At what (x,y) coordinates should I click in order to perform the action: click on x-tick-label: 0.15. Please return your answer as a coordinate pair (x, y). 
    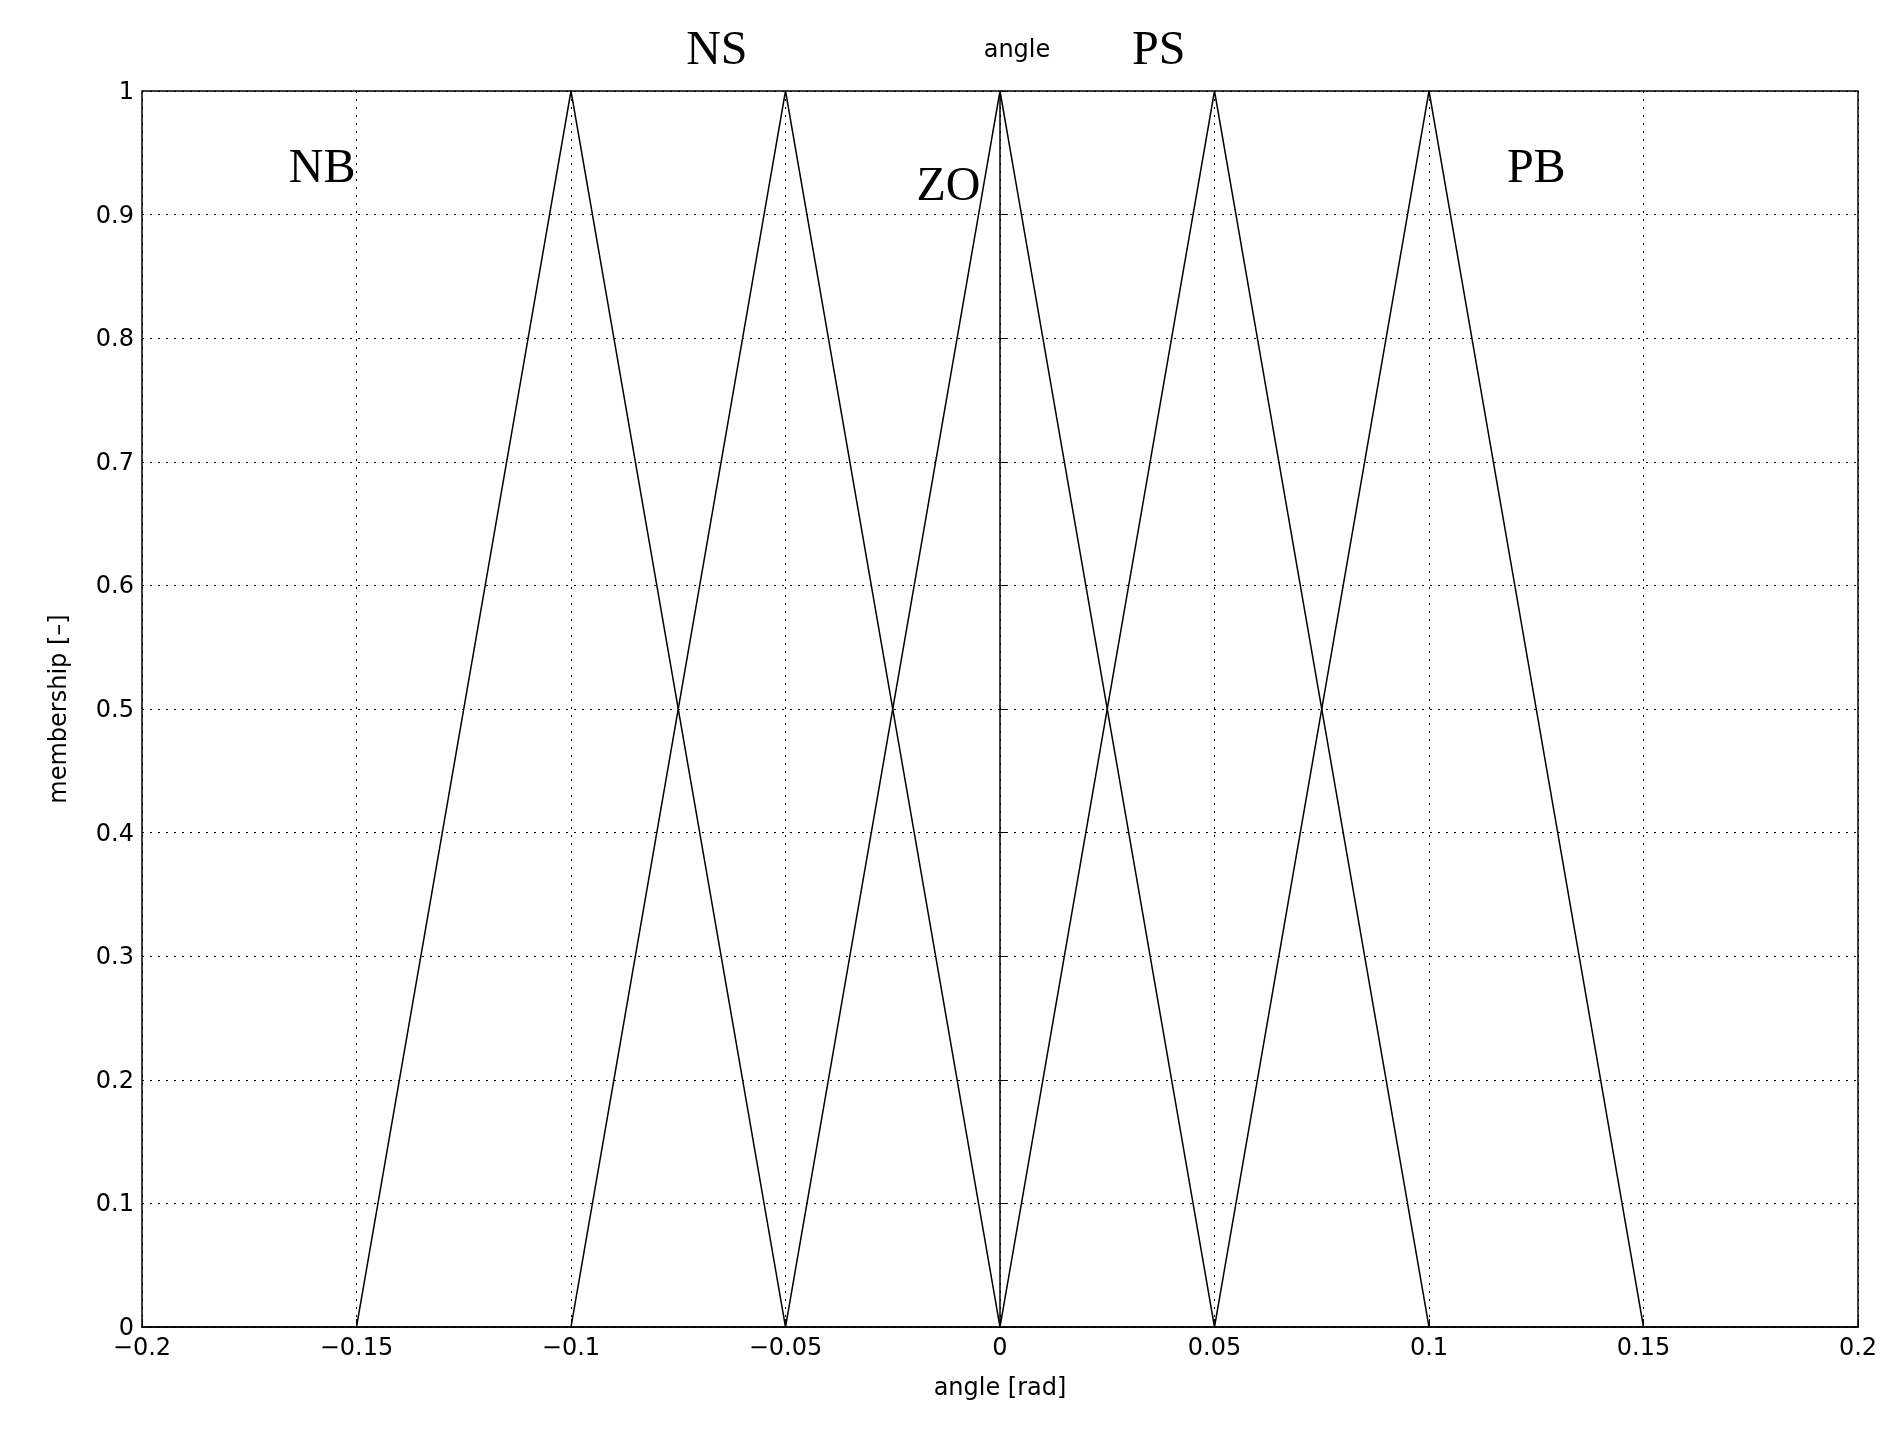
    Looking at the image, I should click on (1643, 1347).